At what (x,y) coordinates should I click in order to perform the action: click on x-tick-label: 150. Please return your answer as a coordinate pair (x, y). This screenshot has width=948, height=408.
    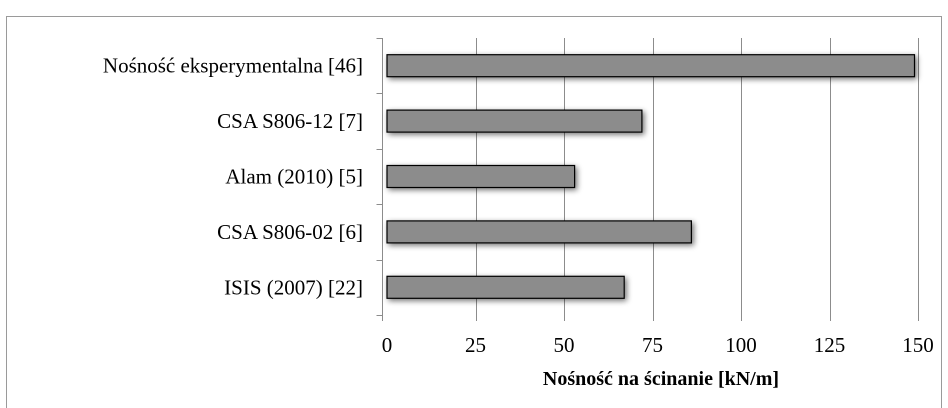
    Looking at the image, I should click on (918, 345).